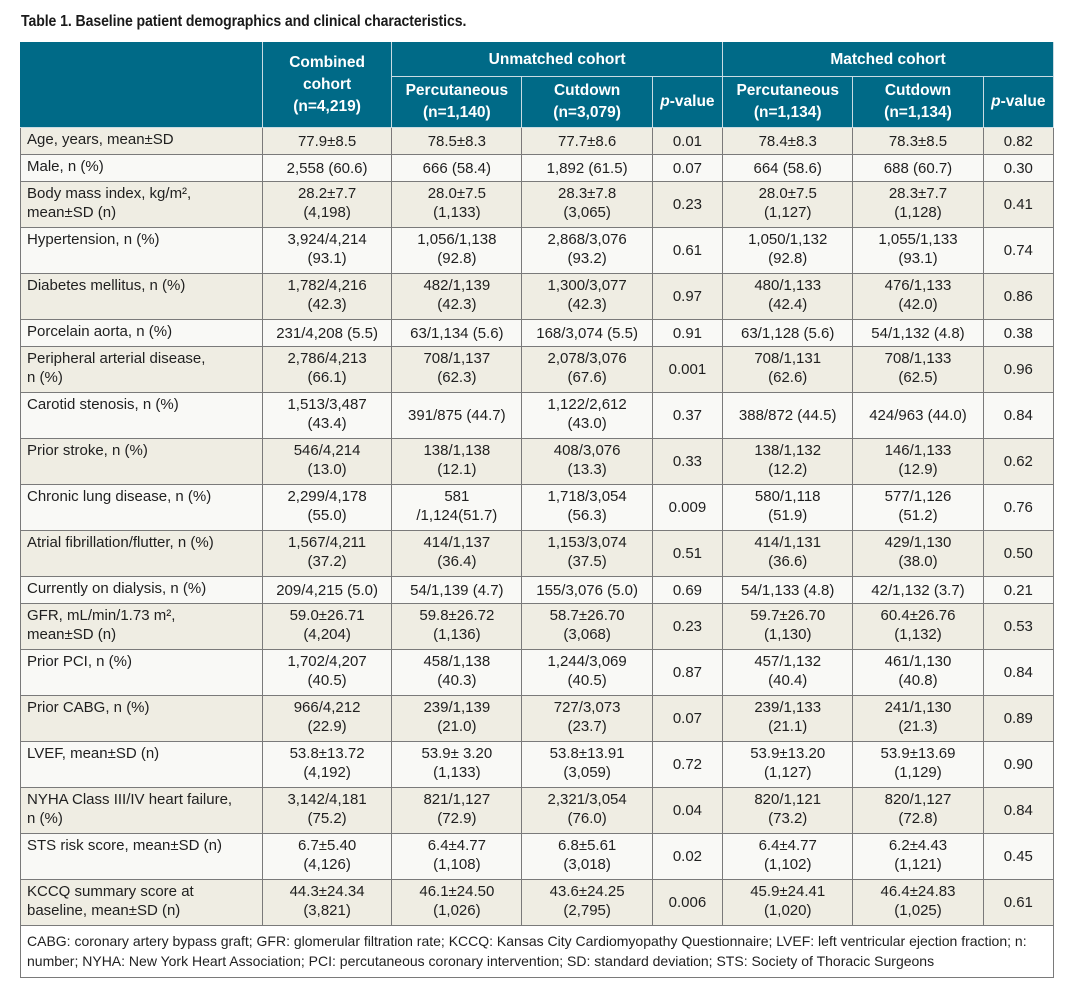 Image resolution: width=1077 pixels, height=1000 pixels. I want to click on row-label-line: Chronic lung disease, n (%), so click(119, 496).